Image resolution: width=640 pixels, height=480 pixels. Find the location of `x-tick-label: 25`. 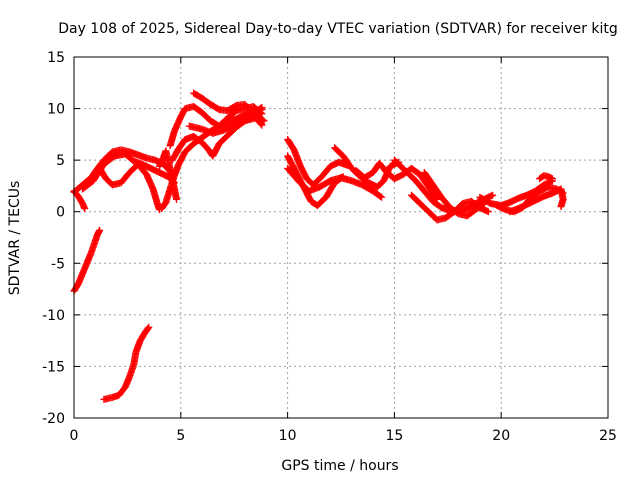

x-tick-label: 25 is located at coordinates (608, 436).